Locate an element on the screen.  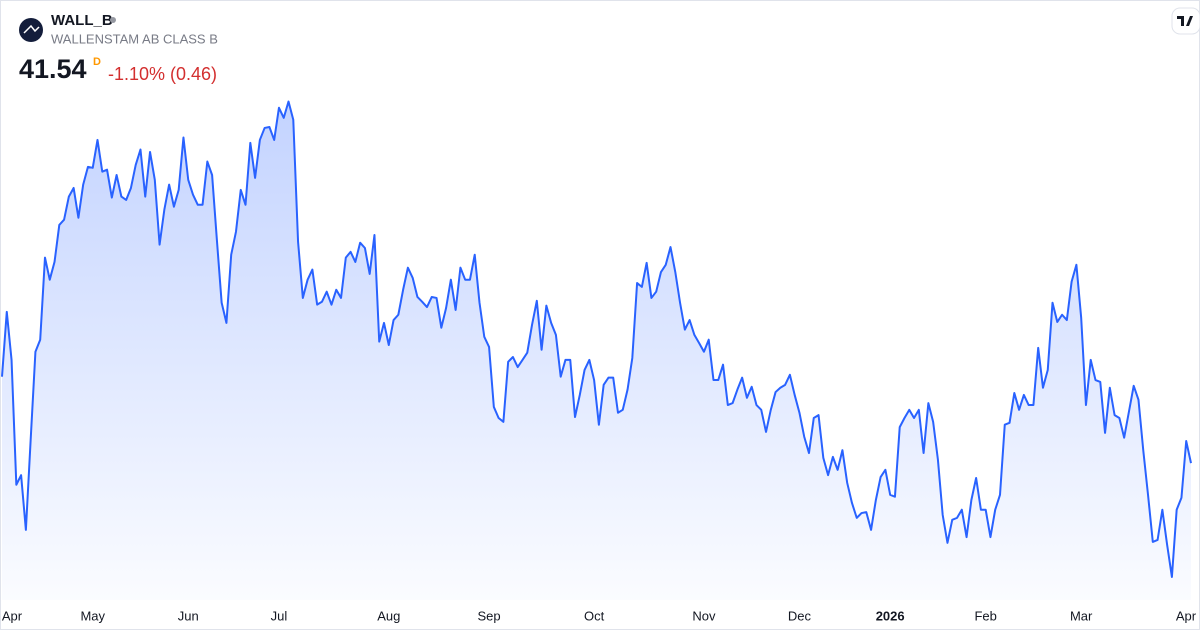
x-tick-label: Jul is located at coordinates (279, 615).